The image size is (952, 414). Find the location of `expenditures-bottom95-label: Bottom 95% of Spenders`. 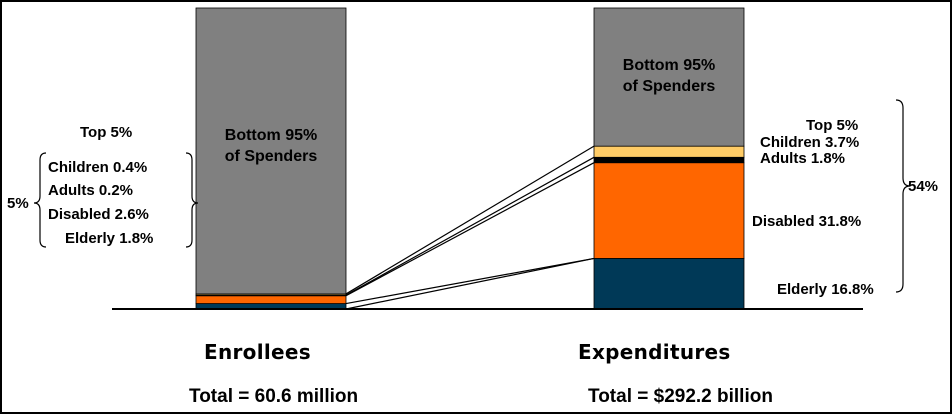

expenditures-bottom95-label: Bottom 95% of Spenders is located at coordinates (669, 76).